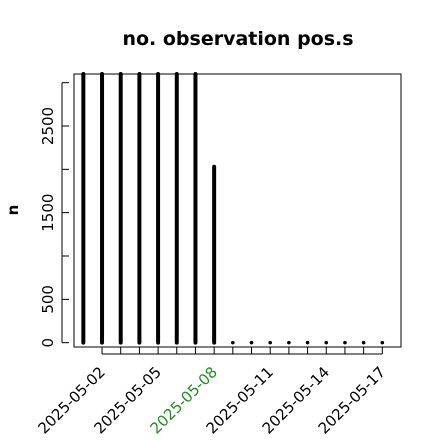 The width and height of the screenshot is (440, 440). I want to click on y-axis-label: n, so click(13, 210).